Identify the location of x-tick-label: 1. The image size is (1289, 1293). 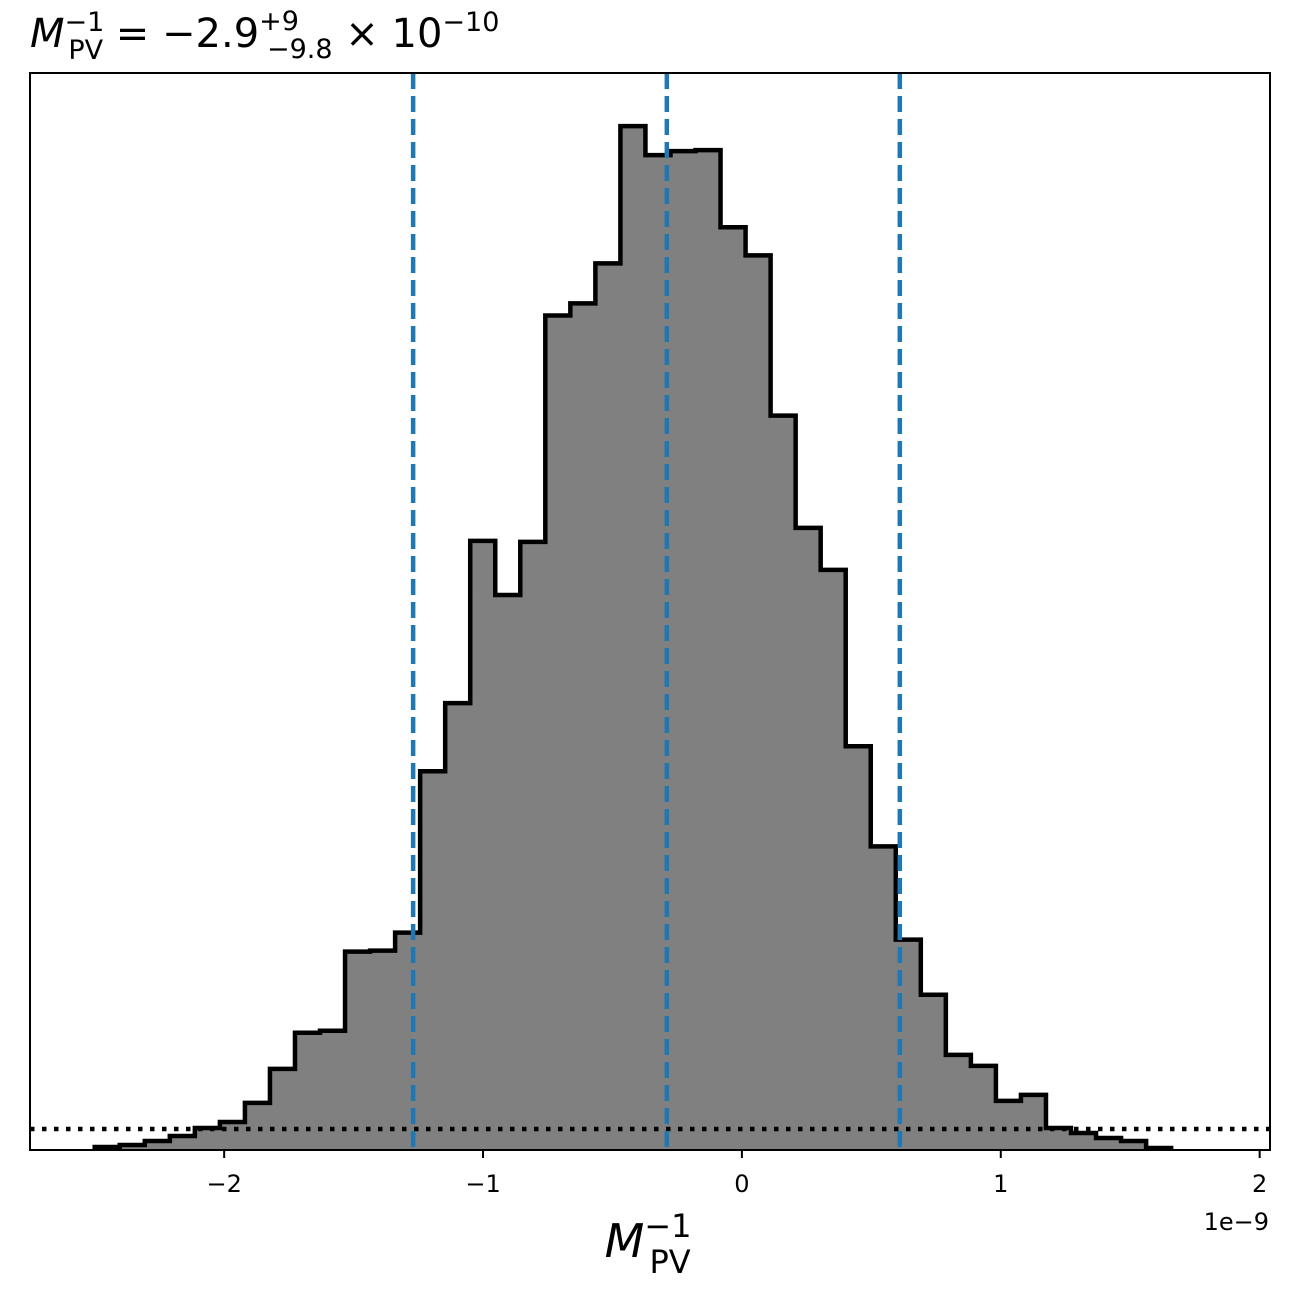
(1000, 1184).